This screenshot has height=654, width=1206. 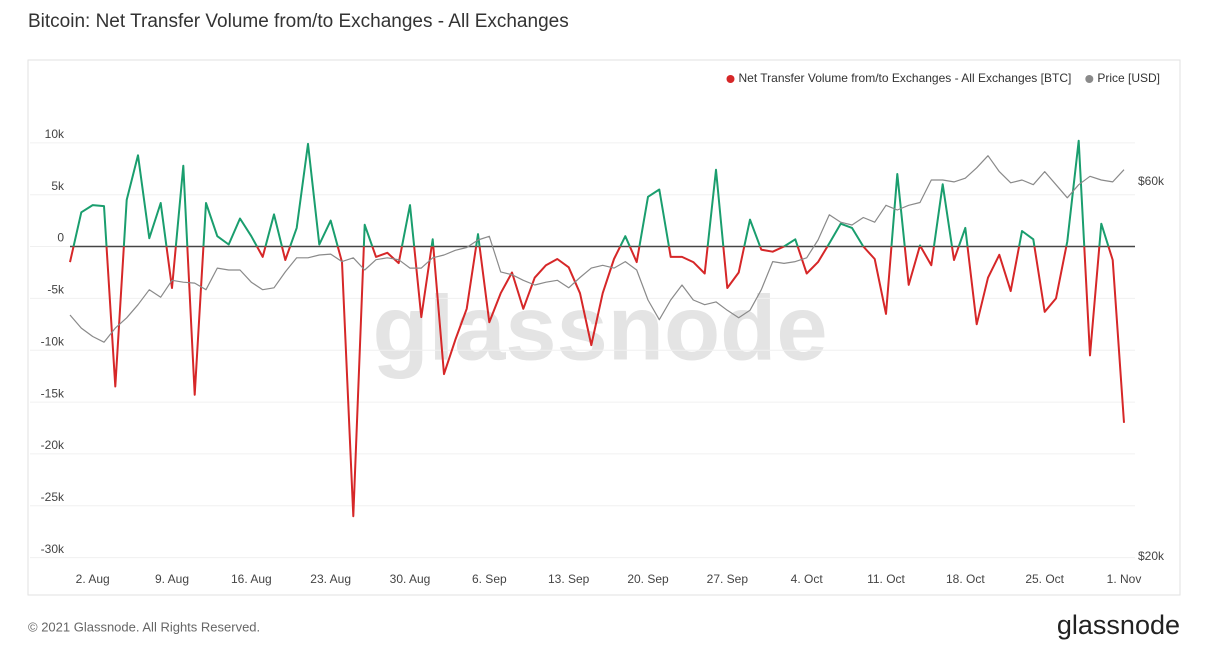 I want to click on x-tick-label: 1. Nov, so click(x=1124, y=579).